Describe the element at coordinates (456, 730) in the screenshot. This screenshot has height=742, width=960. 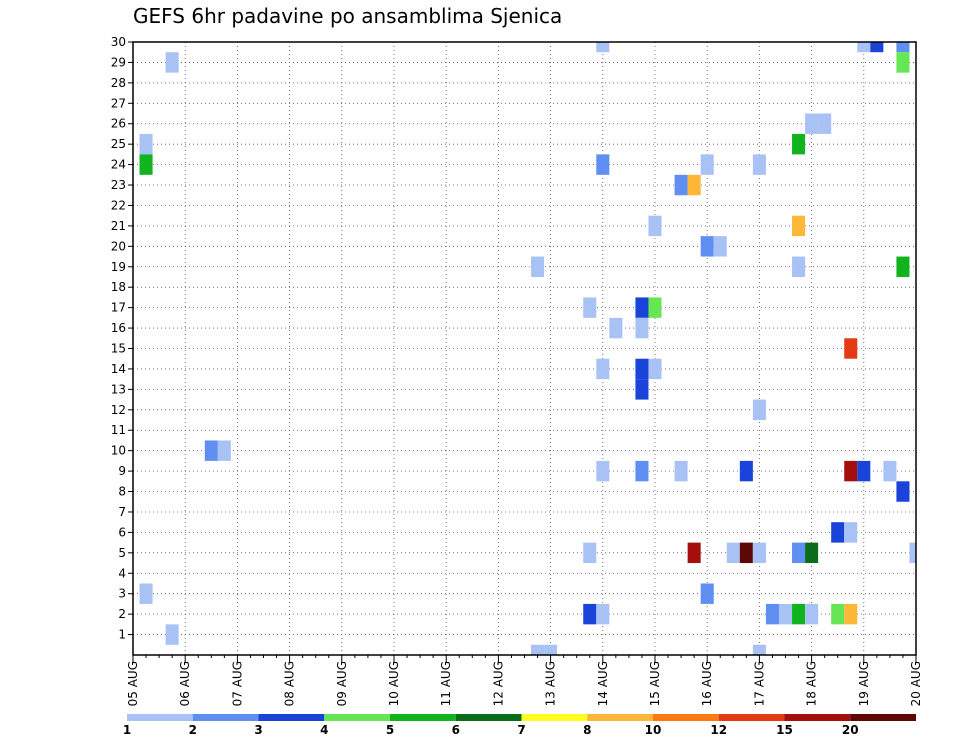
I see `colorbar-label: 6` at that location.